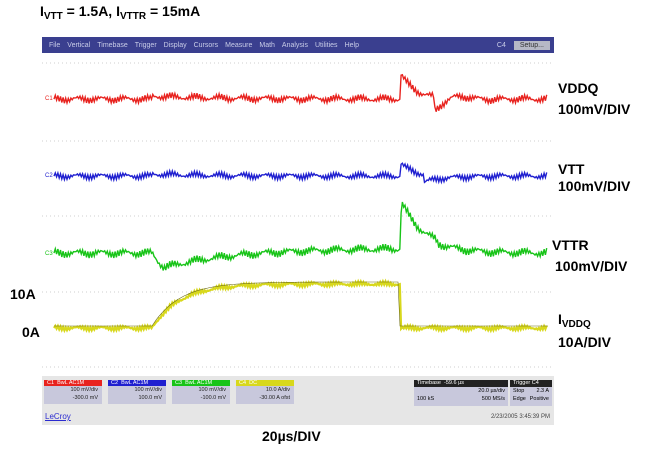  What do you see at coordinates (201, 392) in the screenshot?
I see `channel-box-c3: C3 BwL AC1M 100 mV/div -100.0 mV` at bounding box center [201, 392].